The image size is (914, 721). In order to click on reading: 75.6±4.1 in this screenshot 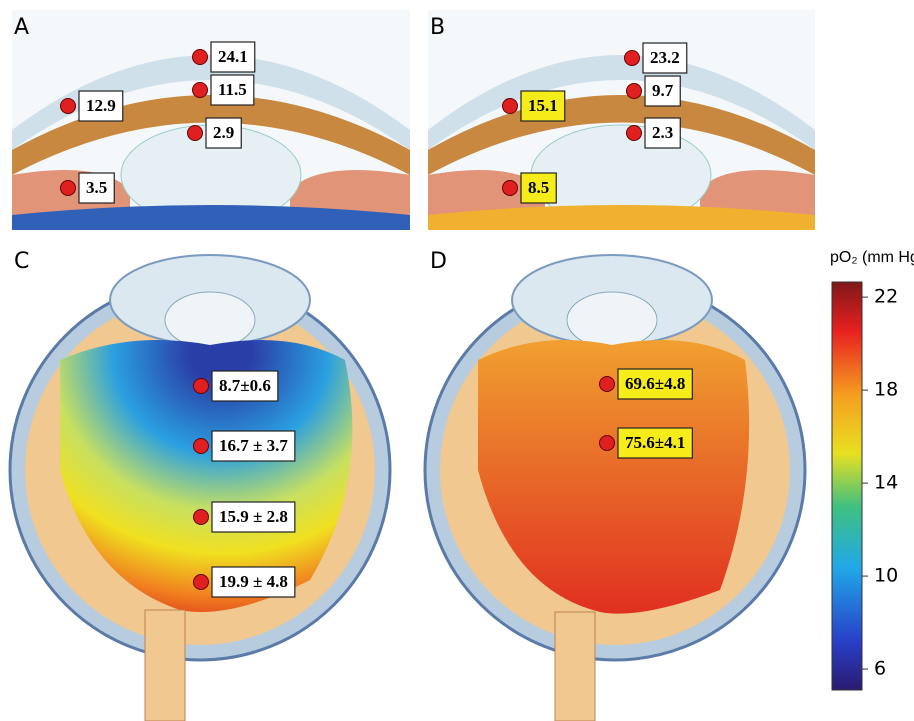, I will do `click(655, 442)`.